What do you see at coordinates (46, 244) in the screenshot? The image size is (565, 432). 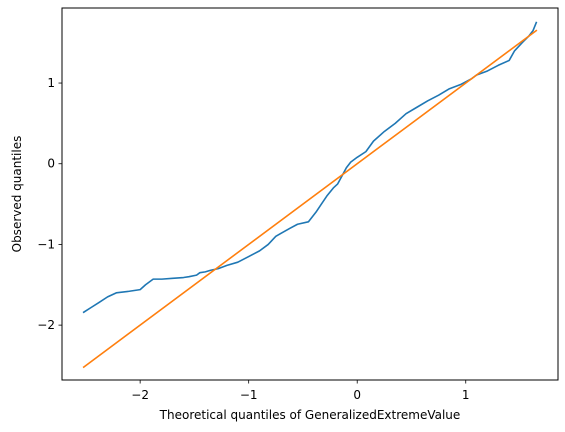 I see `y-tick-label: −1` at bounding box center [46, 244].